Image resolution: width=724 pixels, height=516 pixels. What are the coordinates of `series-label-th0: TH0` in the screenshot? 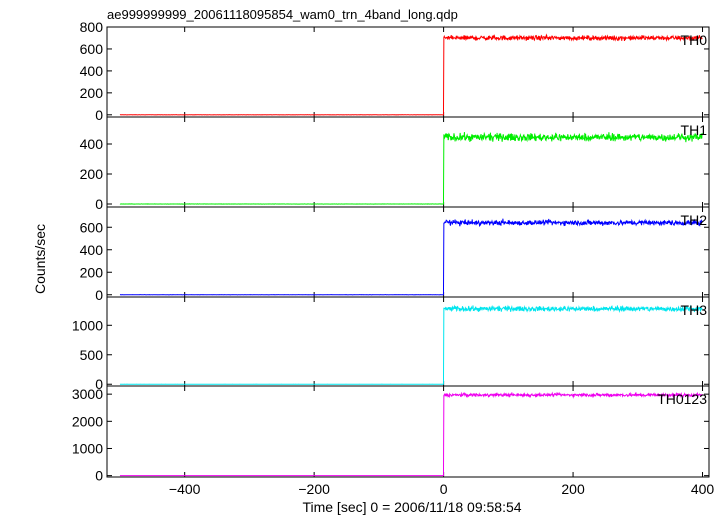 It's located at (694, 40).